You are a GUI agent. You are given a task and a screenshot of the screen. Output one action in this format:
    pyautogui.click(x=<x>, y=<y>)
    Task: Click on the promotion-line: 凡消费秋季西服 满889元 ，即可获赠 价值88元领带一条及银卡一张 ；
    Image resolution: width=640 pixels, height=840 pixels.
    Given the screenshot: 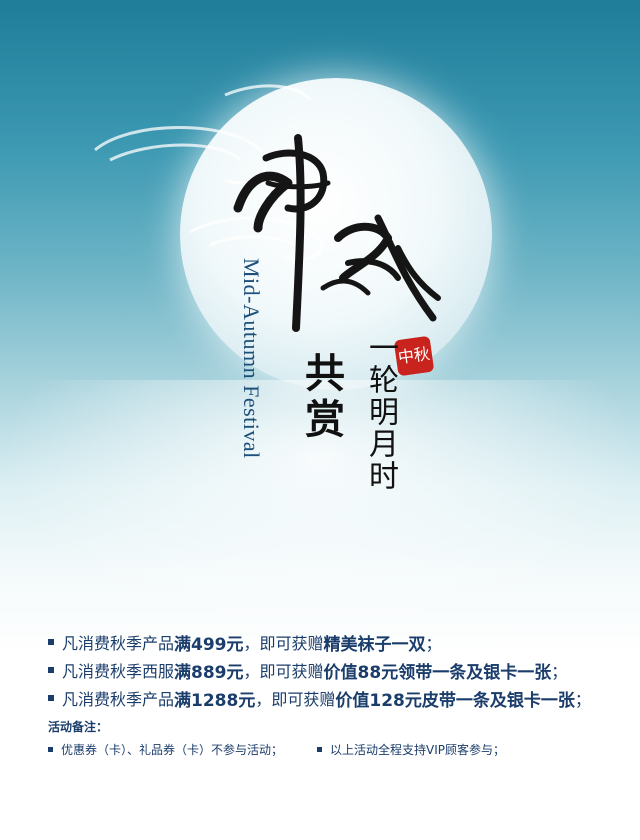 What is the action you would take?
    pyautogui.click(x=328, y=670)
    